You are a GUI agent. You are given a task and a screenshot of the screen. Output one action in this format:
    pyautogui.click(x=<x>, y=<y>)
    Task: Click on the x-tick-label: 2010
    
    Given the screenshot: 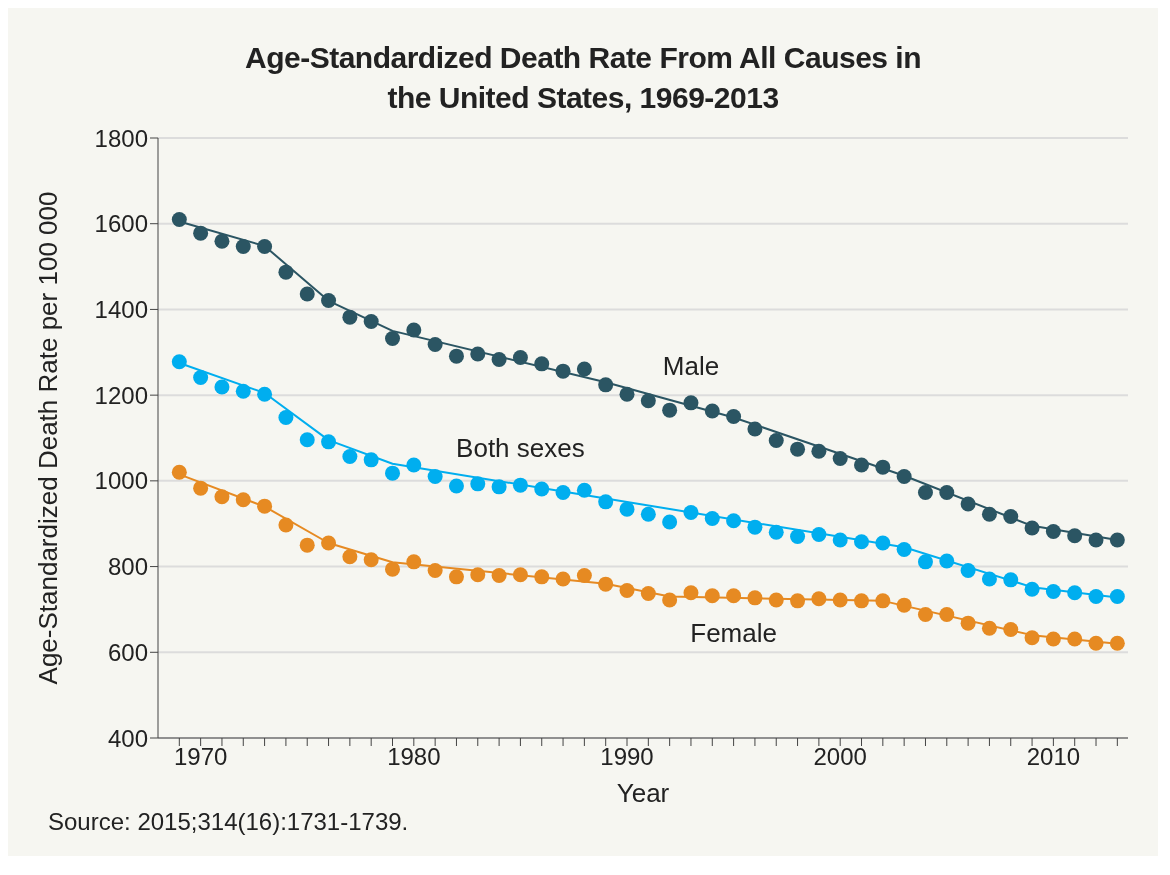 What is the action you would take?
    pyautogui.click(x=1053, y=757)
    